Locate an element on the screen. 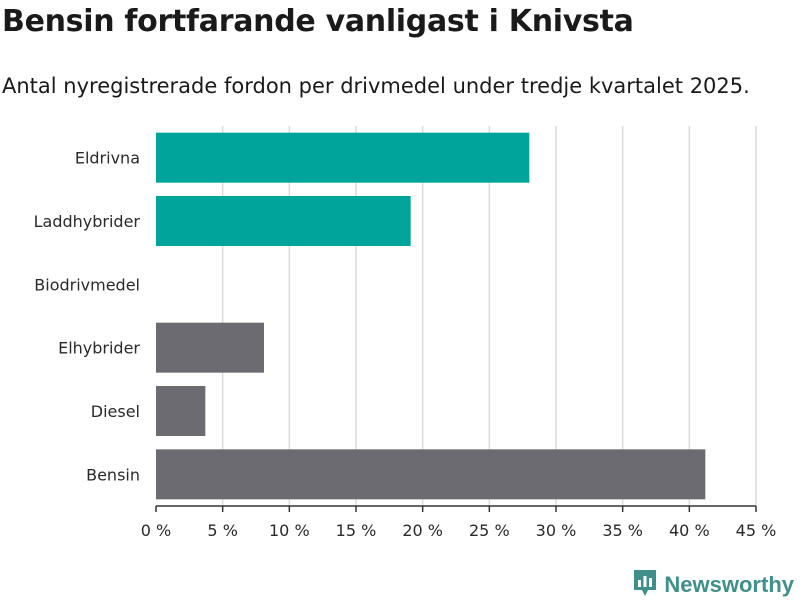 This screenshot has height=602, width=800. bar-diesel is located at coordinates (181, 411).